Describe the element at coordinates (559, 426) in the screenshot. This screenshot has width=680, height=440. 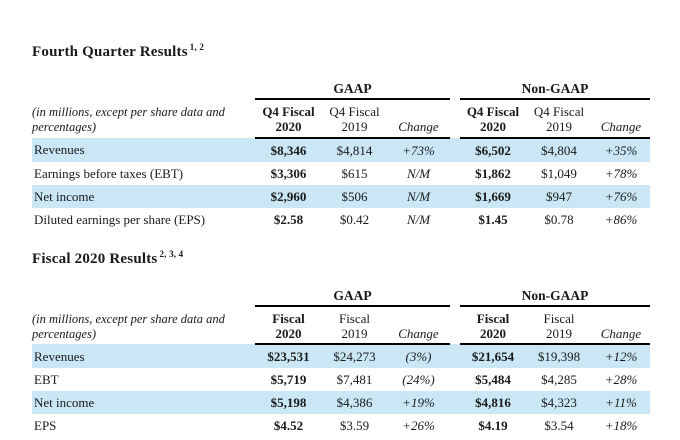
I see `nongaap-prior-value: $3.54` at that location.